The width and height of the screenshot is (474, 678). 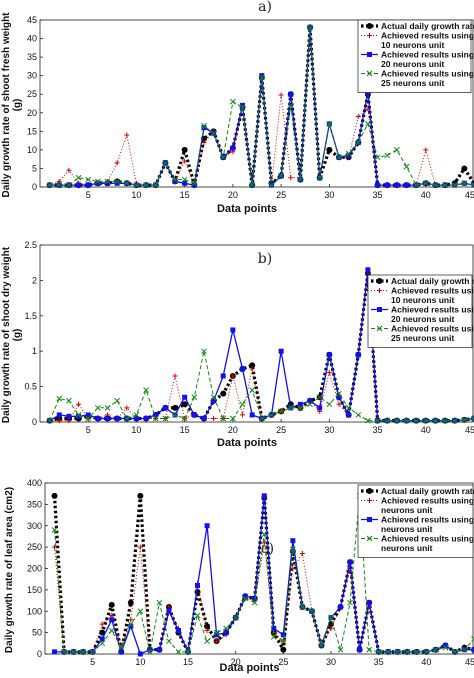 I want to click on x-tick-label: 10, so click(x=140, y=662).